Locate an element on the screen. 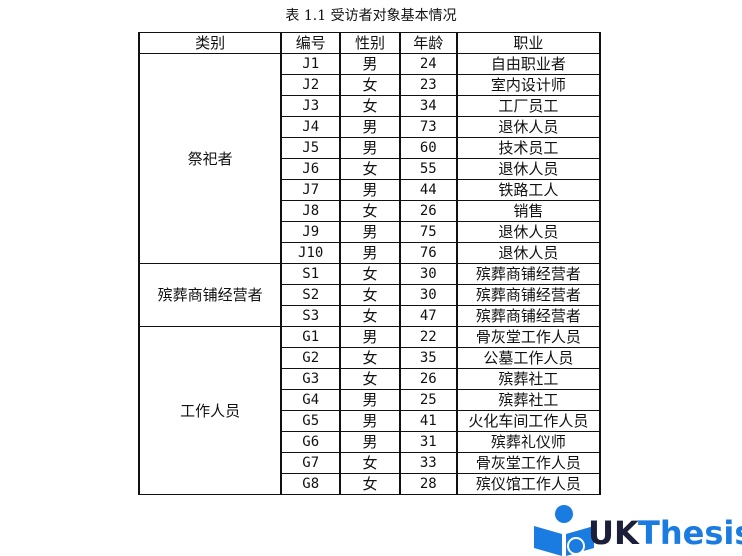  header-age: 年龄 is located at coordinates (428, 43).